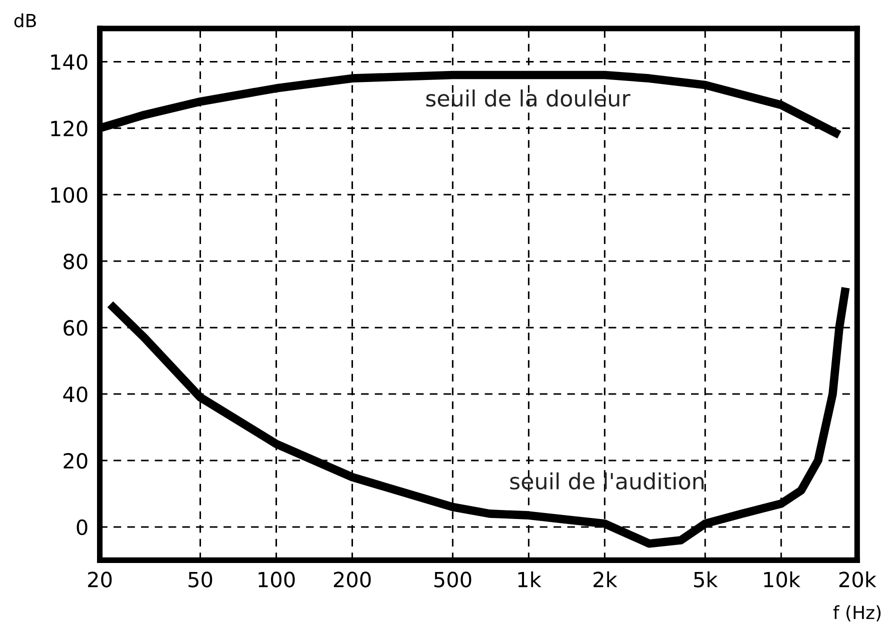 This screenshot has height=633, width=891. I want to click on y-axis-title: dB, so click(25, 20).